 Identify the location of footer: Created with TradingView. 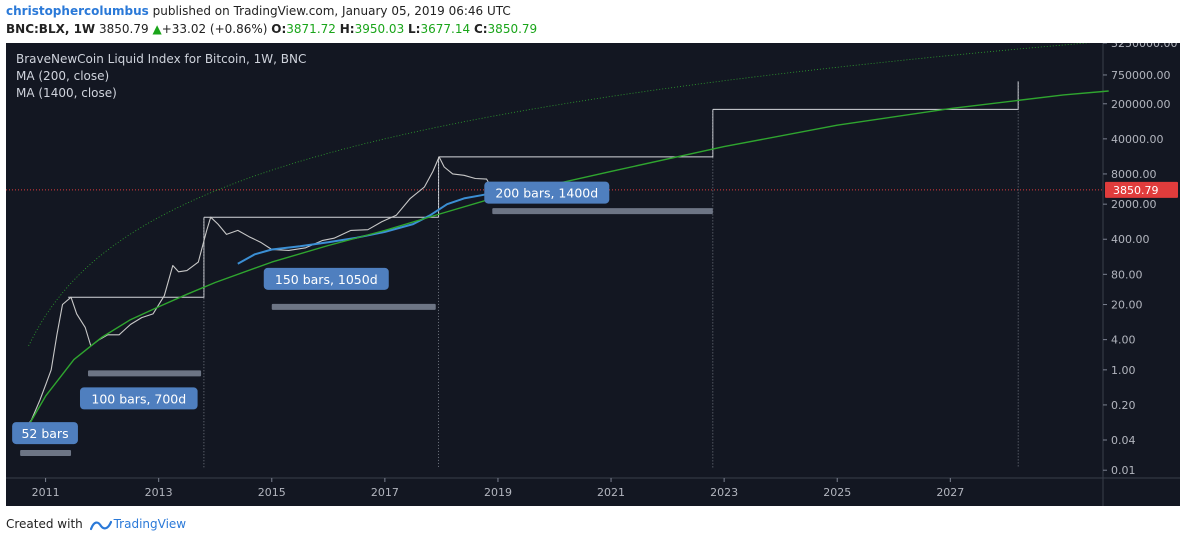
(96, 524).